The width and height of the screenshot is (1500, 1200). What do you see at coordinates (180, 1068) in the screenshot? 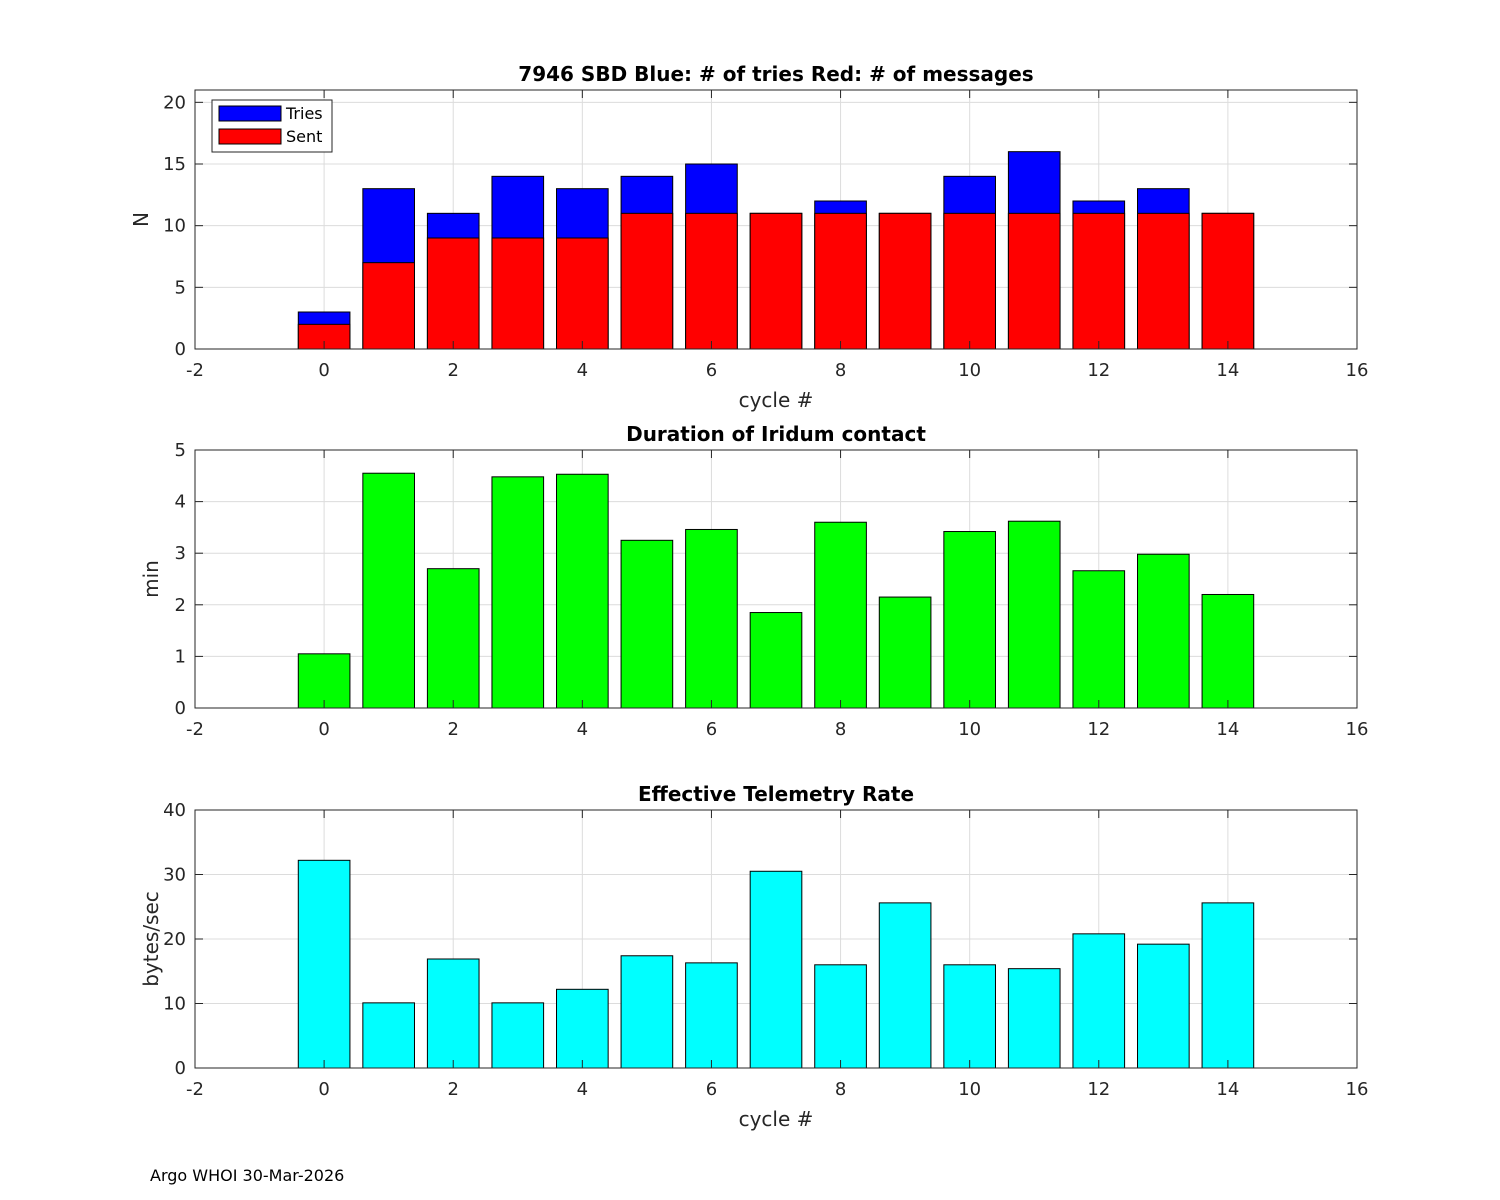
I see `chart3-ytick-label: 0` at bounding box center [180, 1068].